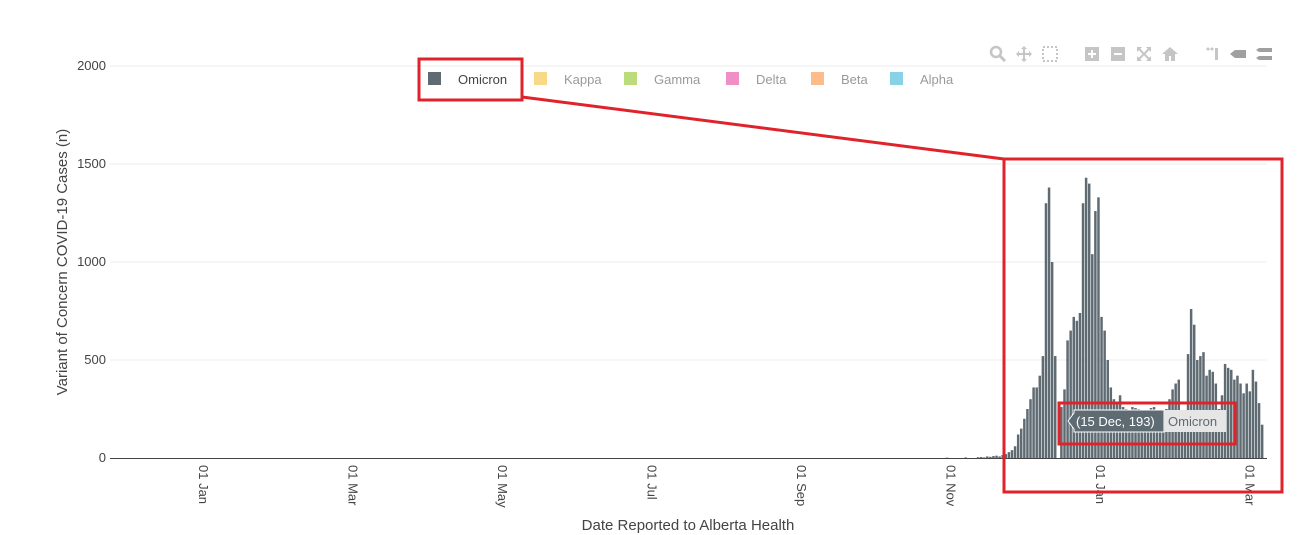 The width and height of the screenshot is (1303, 535). I want to click on legend-item-alpha: Alpha, so click(922, 79).